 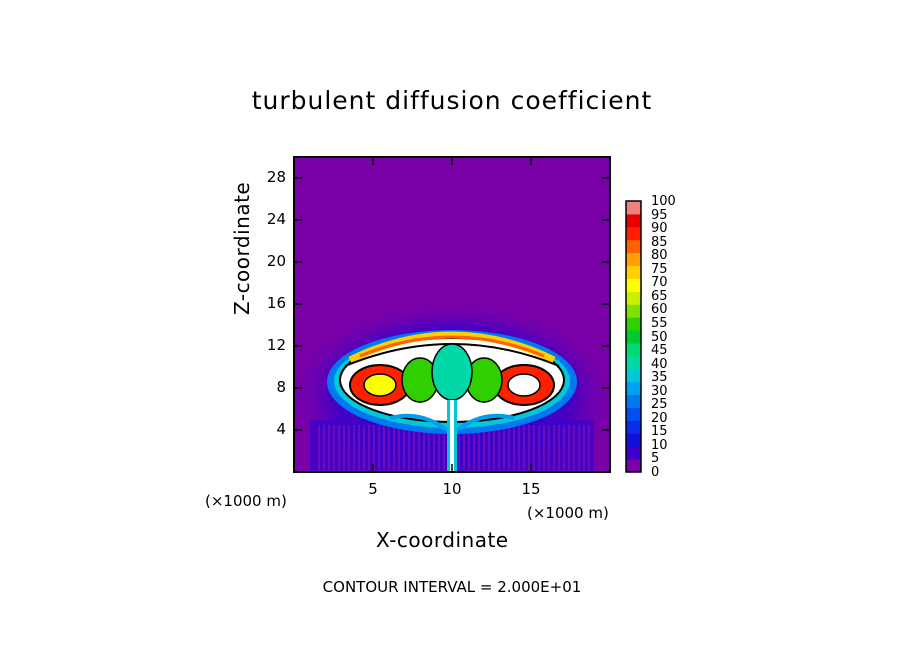 What do you see at coordinates (276, 177) in the screenshot?
I see `y-tick-label: 28` at bounding box center [276, 177].